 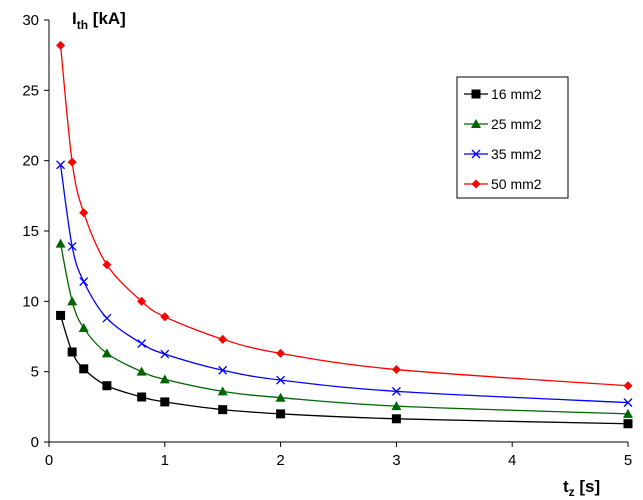 I want to click on legend-item: 50 mm2, so click(x=503, y=184).